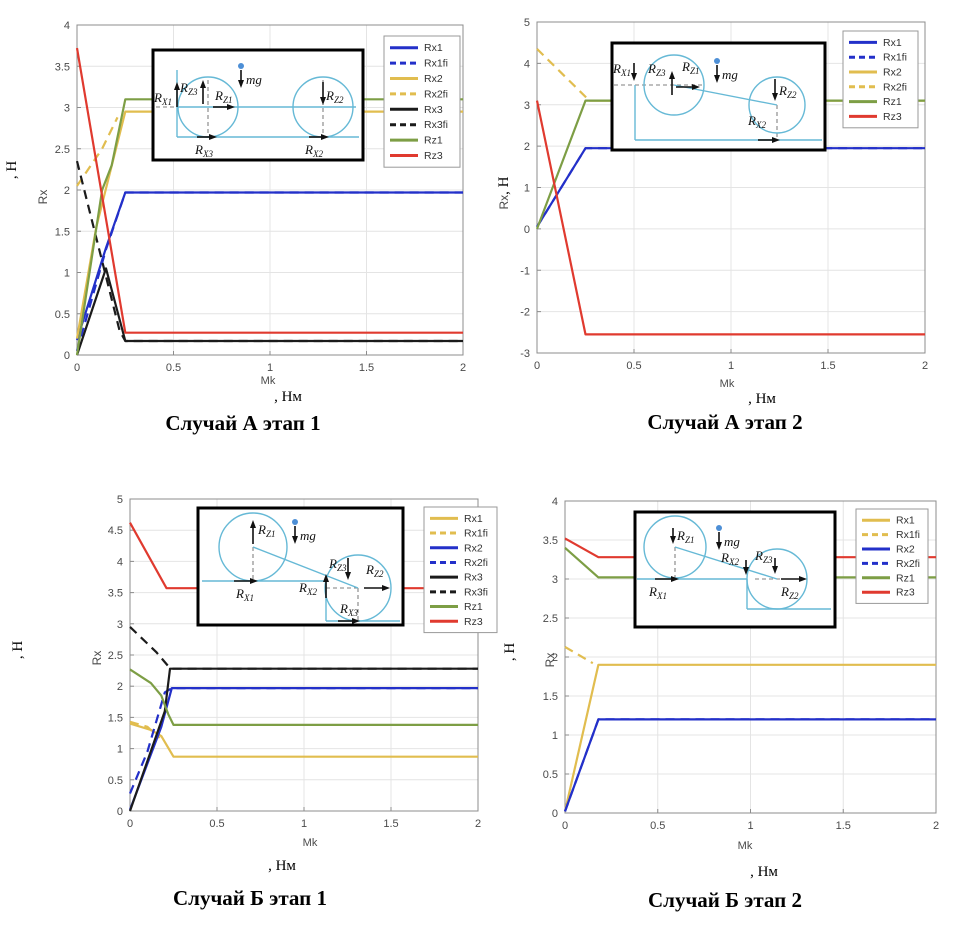 This screenshot has height=932, width=957. Describe the element at coordinates (756, 121) in the screenshot. I see `inset-force-label: RX2` at that location.